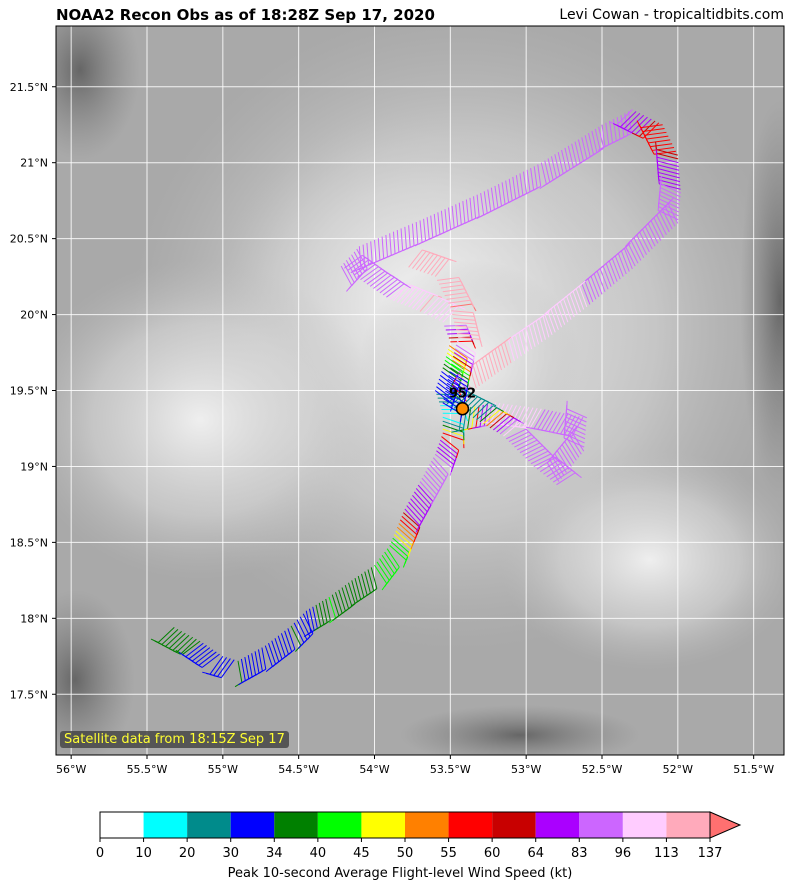  What do you see at coordinates (405, 853) in the screenshot?
I see `colorbar-tick-label: 50` at bounding box center [405, 853].